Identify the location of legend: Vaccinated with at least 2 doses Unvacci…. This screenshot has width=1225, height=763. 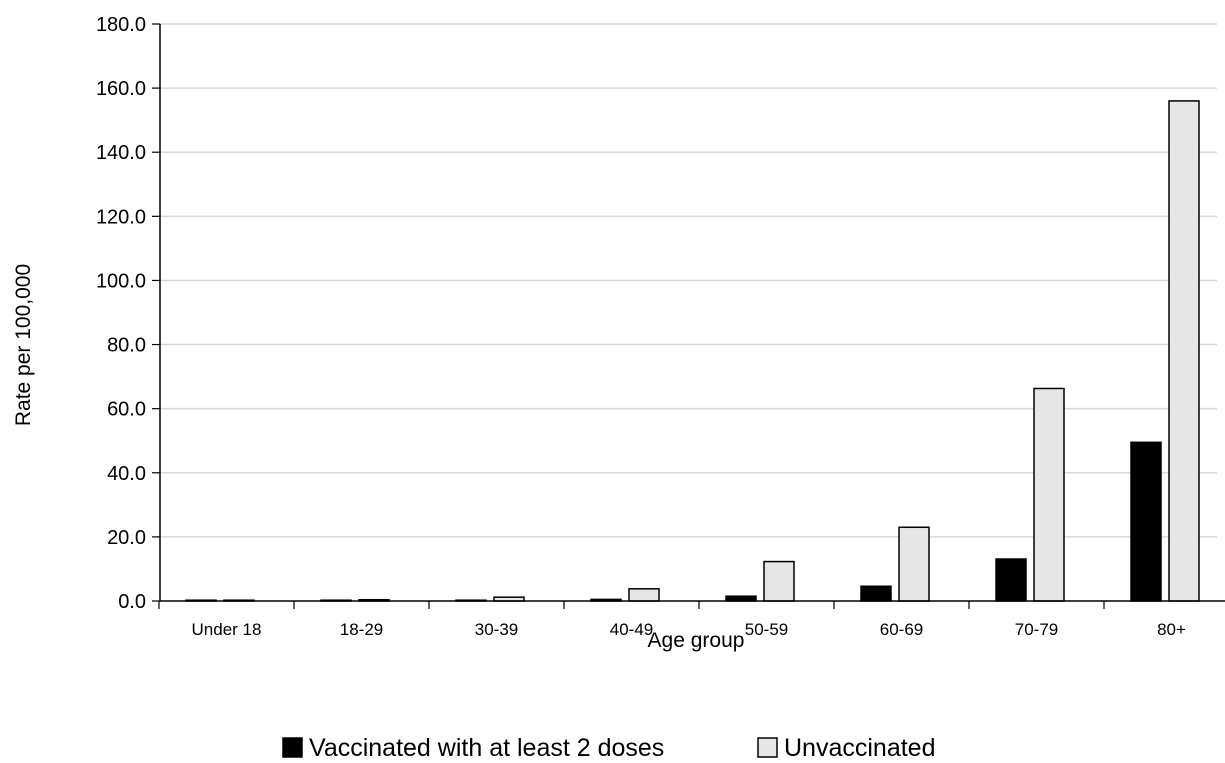
(608, 748).